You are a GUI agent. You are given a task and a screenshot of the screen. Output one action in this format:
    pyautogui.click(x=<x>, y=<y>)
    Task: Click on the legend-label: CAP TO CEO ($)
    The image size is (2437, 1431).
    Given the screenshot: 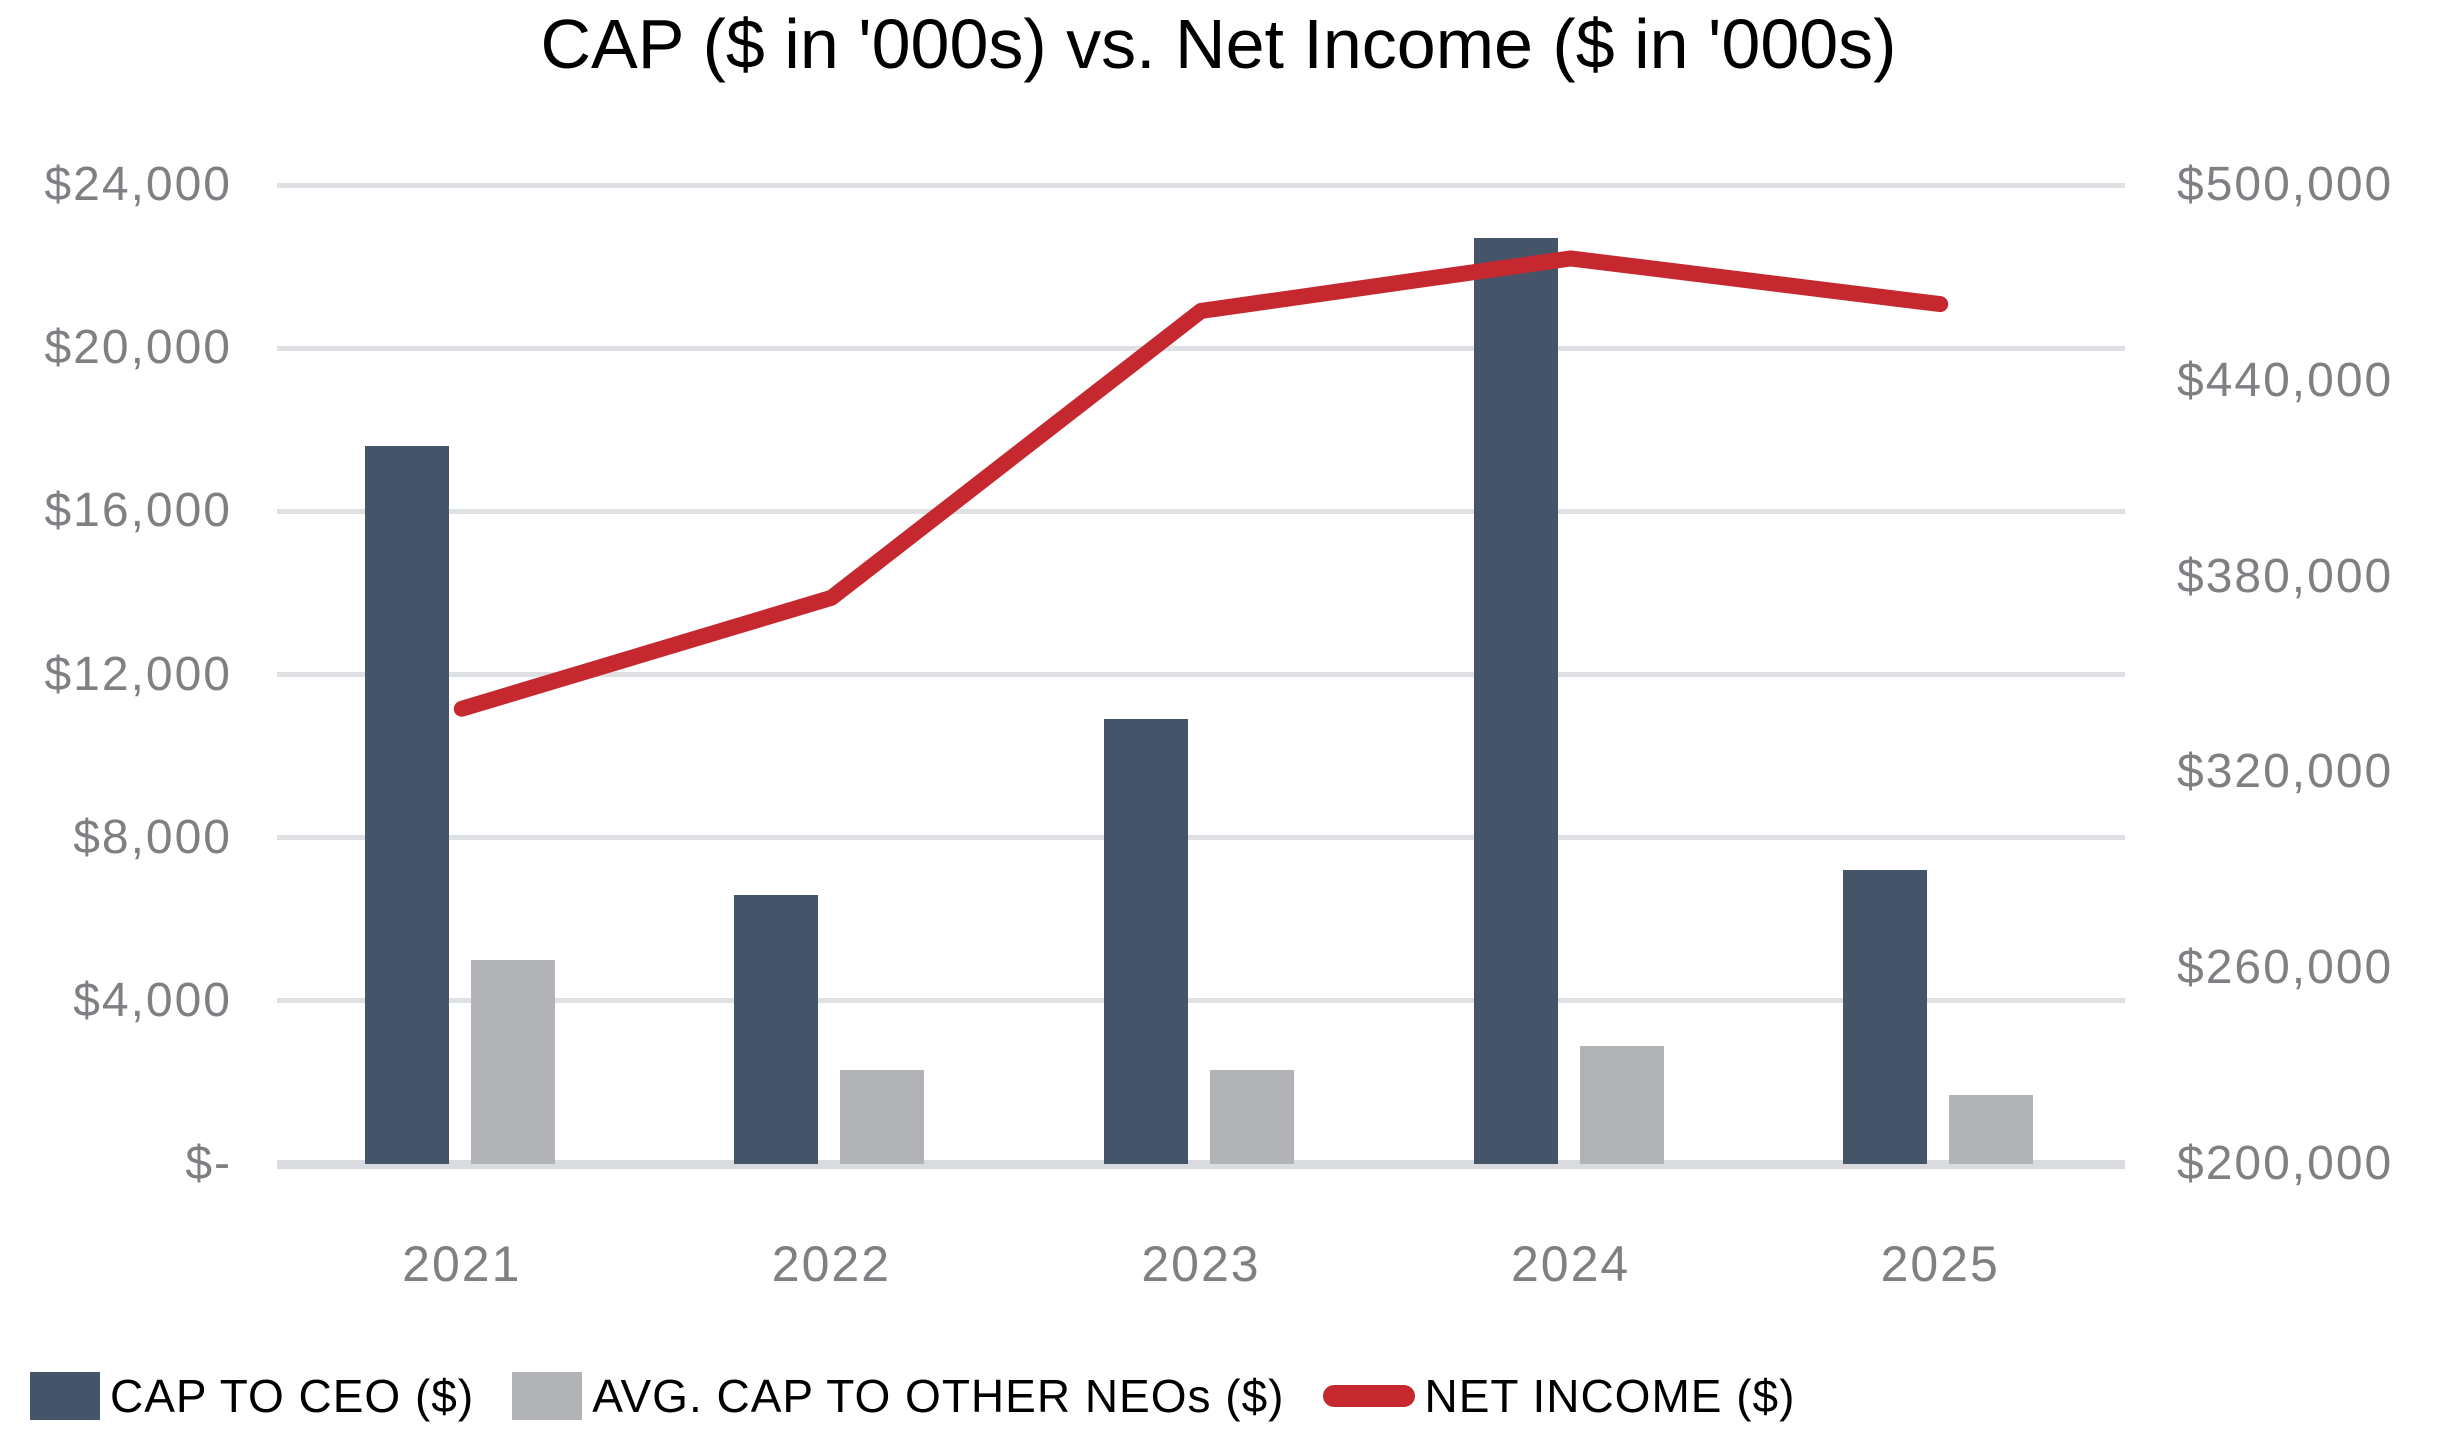 What is the action you would take?
    pyautogui.click(x=292, y=1396)
    